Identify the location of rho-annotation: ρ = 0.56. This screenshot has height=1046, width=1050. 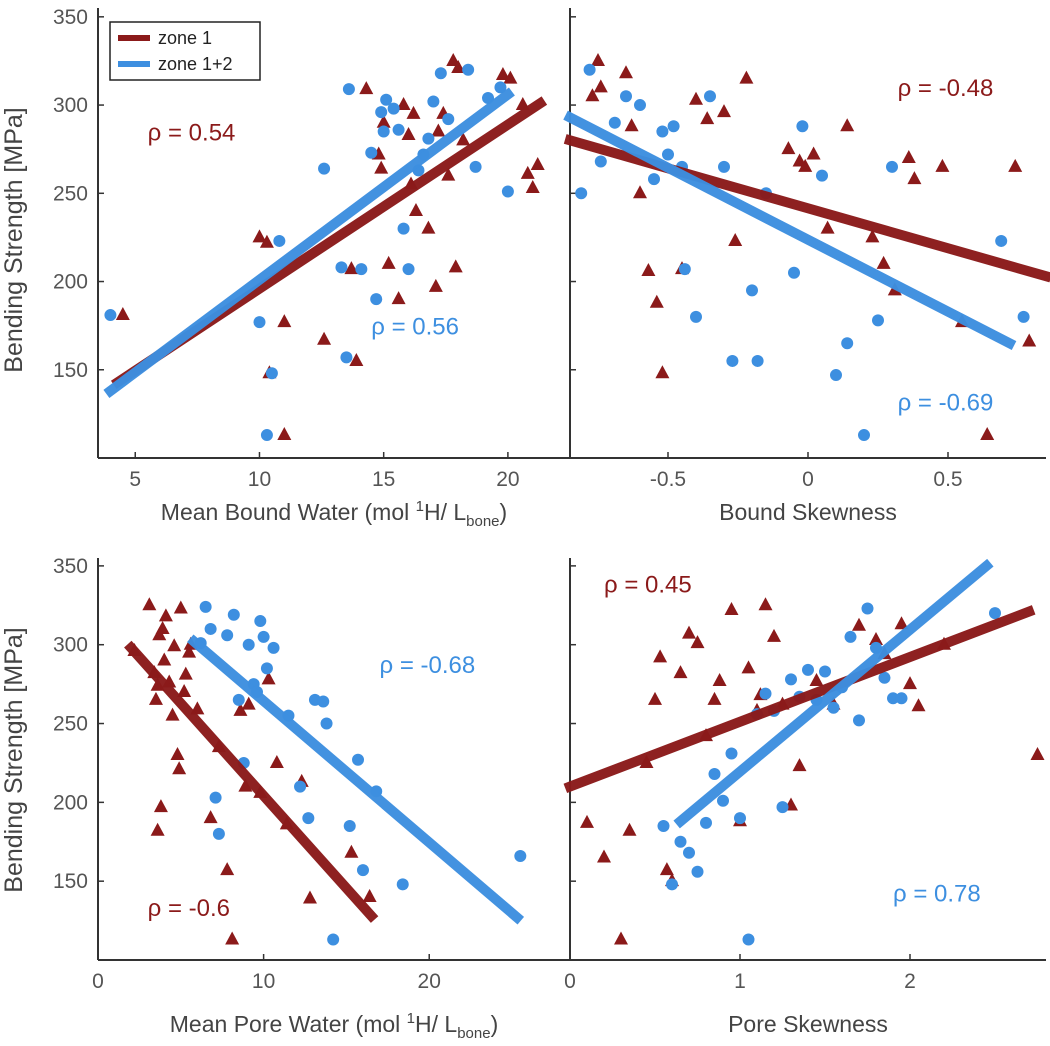
(415, 326).